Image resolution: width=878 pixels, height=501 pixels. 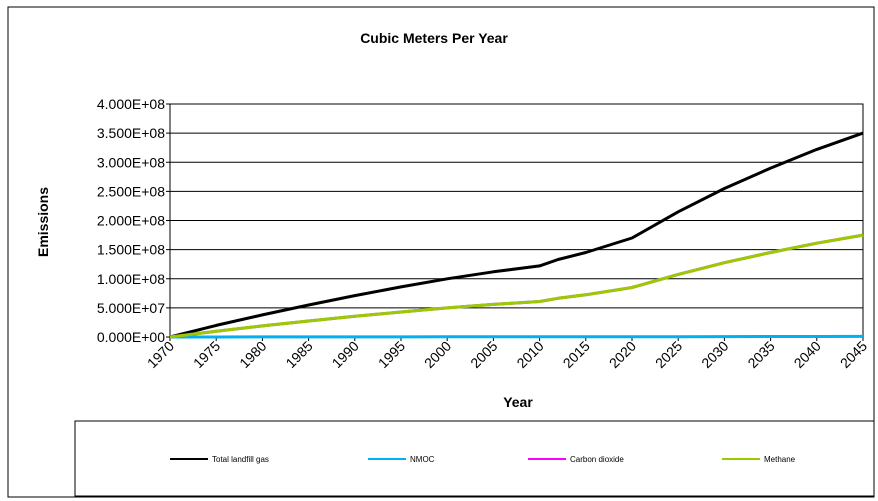 What do you see at coordinates (597, 459) in the screenshot?
I see `legend-label: Carbon dioxide` at bounding box center [597, 459].